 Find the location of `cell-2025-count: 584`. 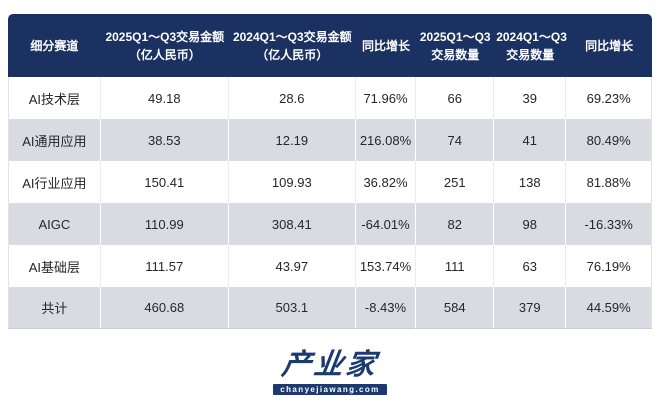

cell-2025-count: 584 is located at coordinates (455, 308).